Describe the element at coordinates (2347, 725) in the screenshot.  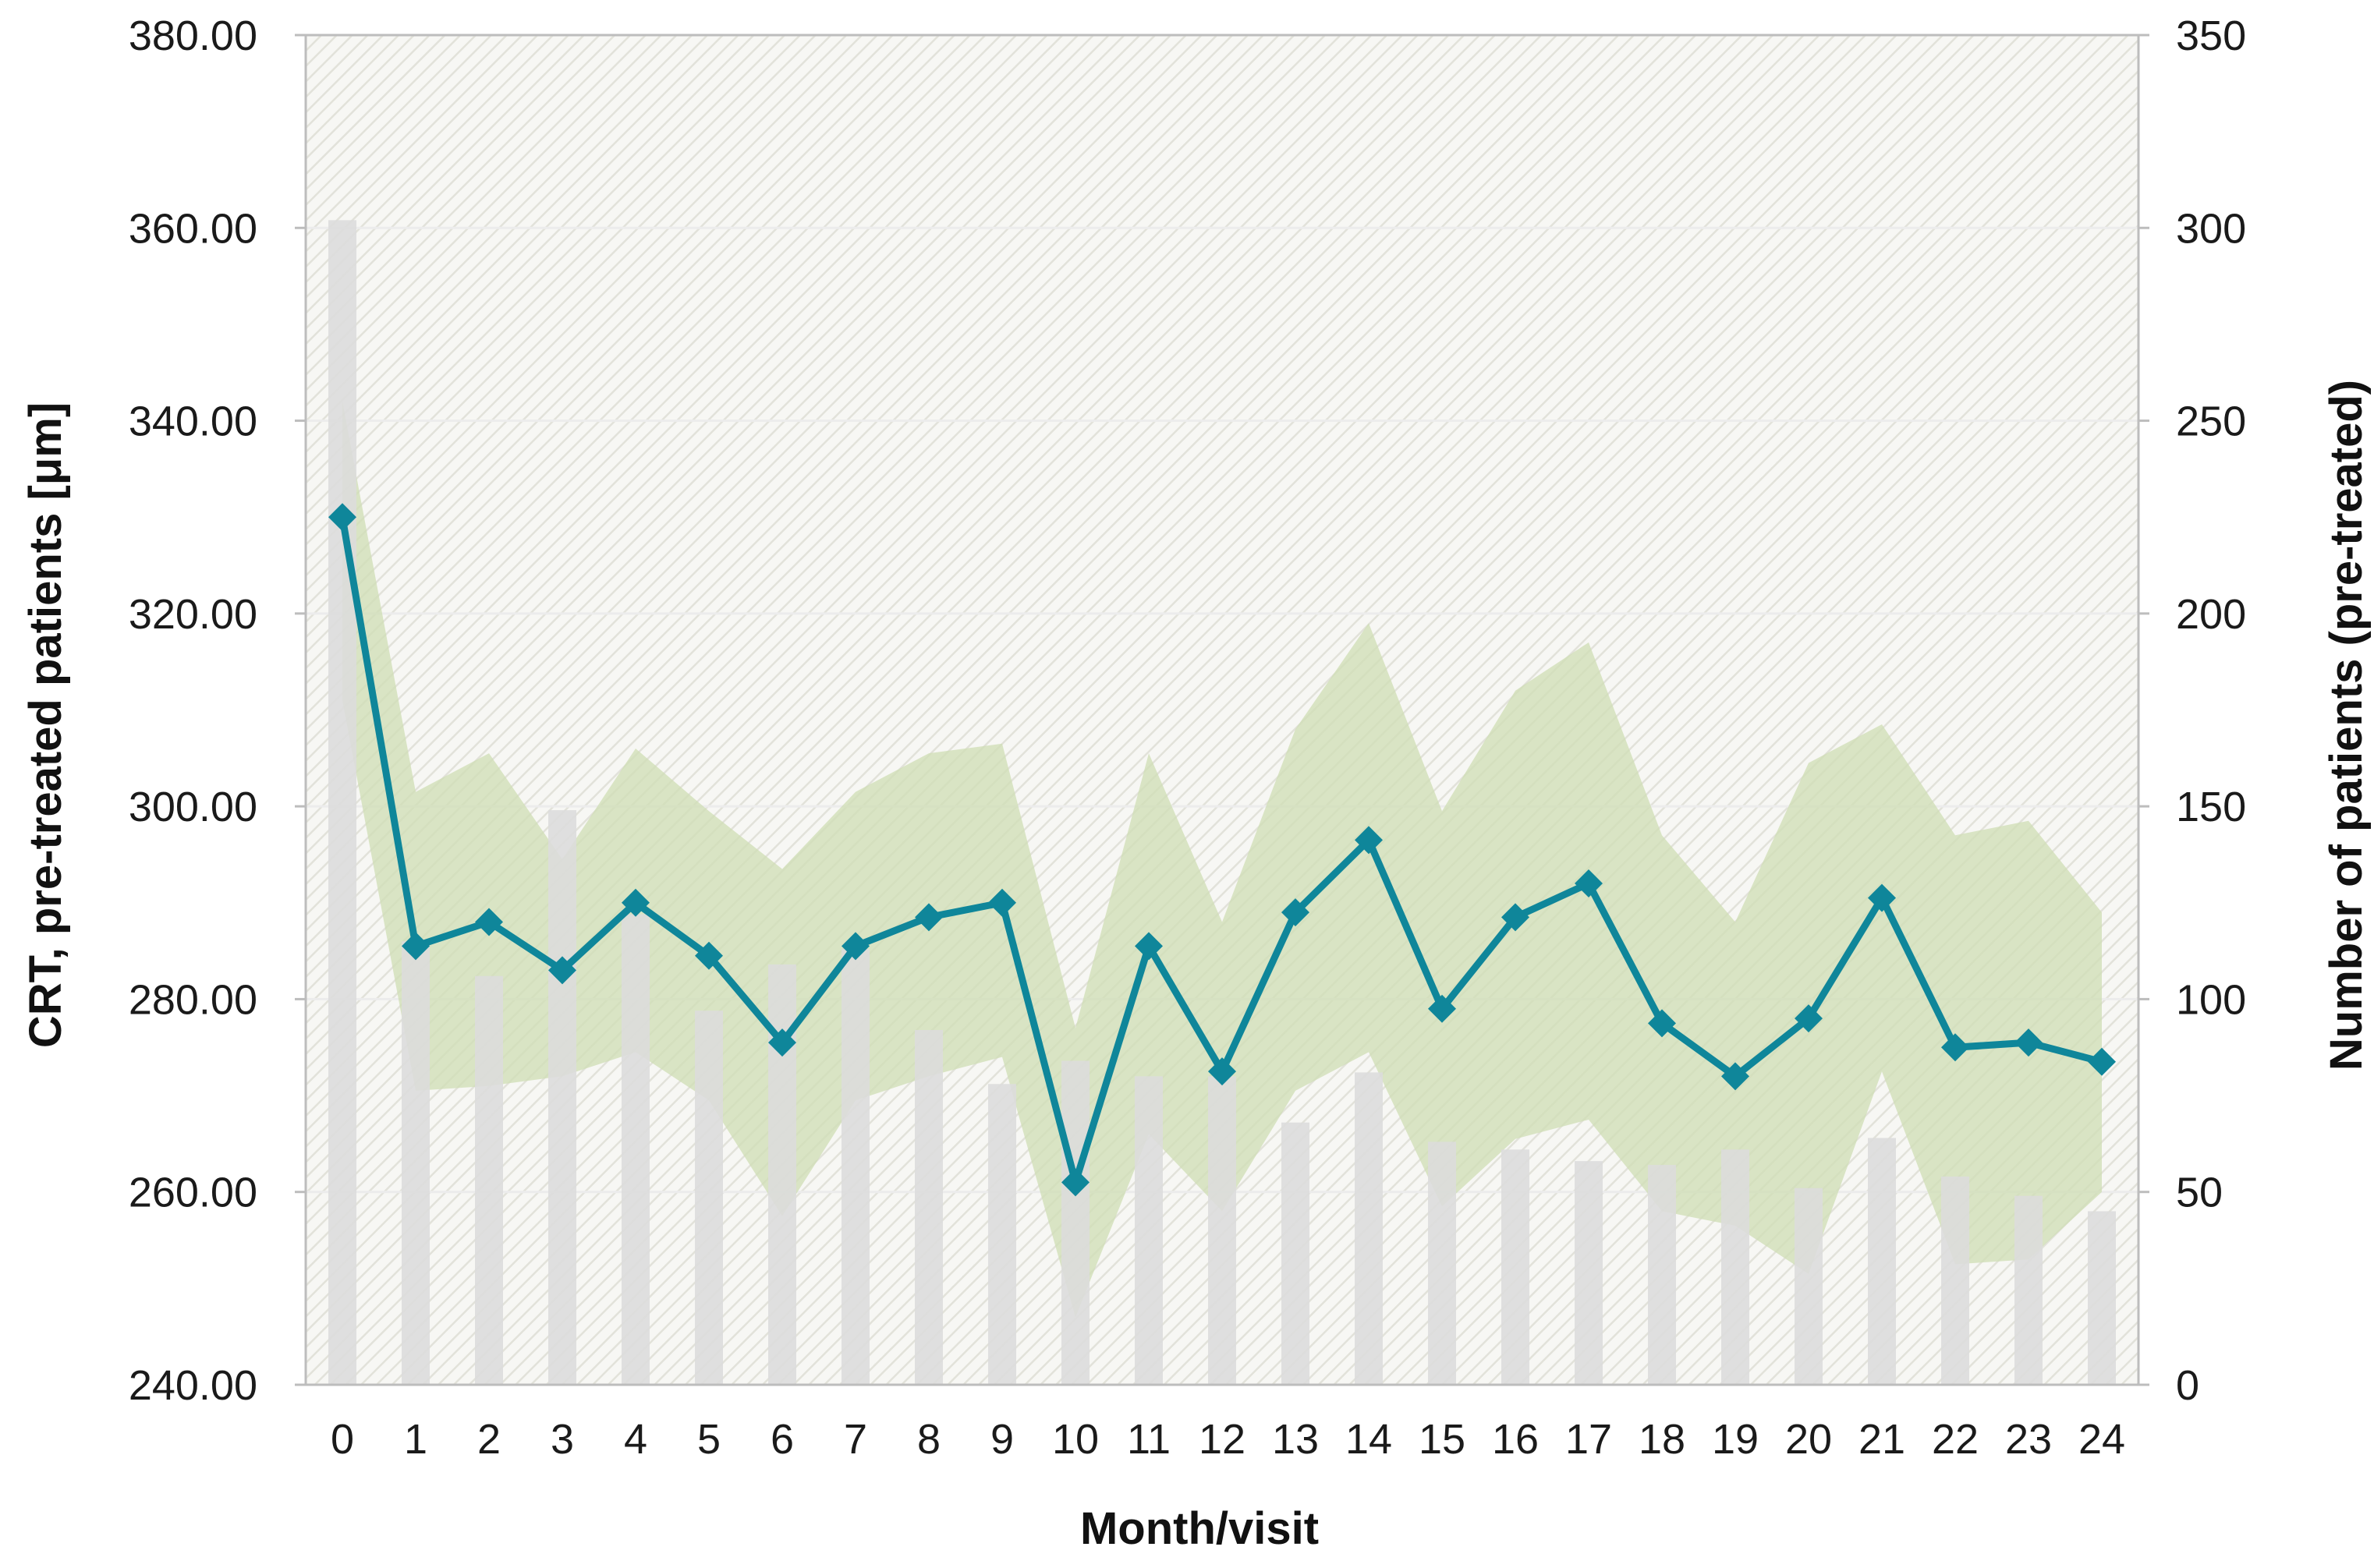
I see `right-axis-title: Number of patients (pre-treated)` at that location.